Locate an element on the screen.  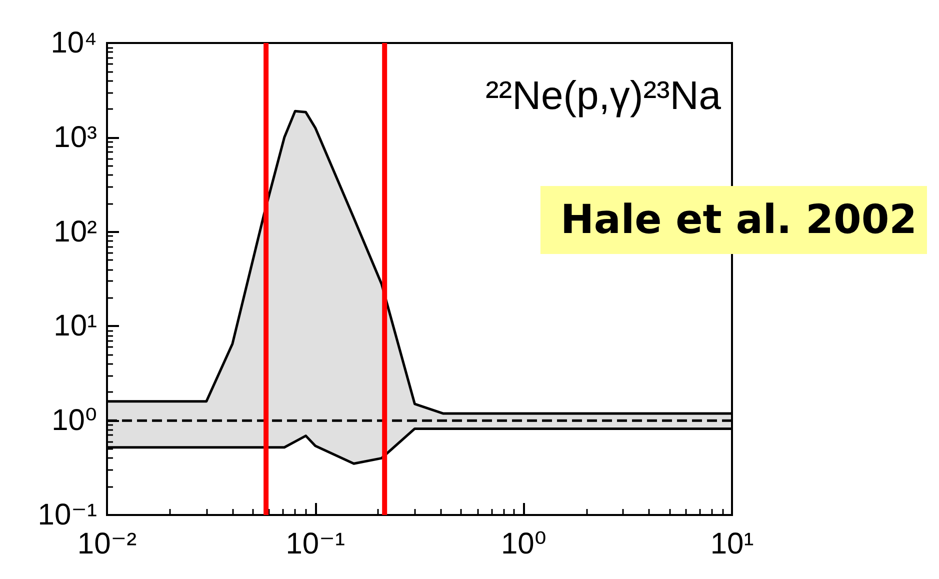
y-tick-label: 10⁴ is located at coordinates (73, 43).